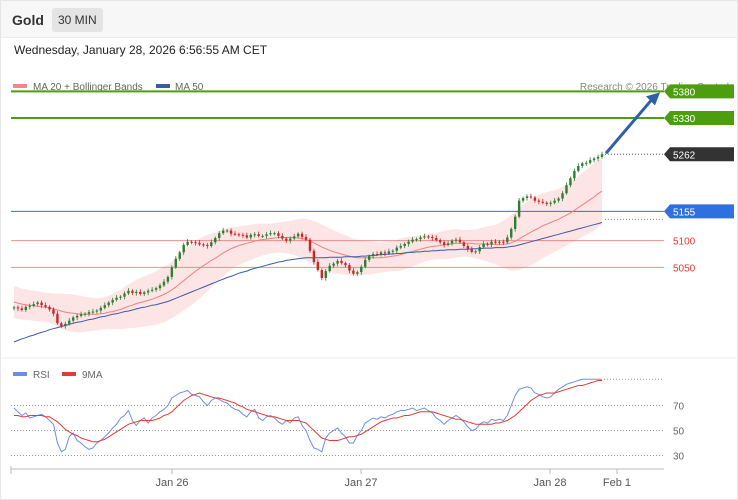 Image resolution: width=738 pixels, height=500 pixels. What do you see at coordinates (684, 119) in the screenshot?
I see `target-label-5330: 5330` at bounding box center [684, 119].